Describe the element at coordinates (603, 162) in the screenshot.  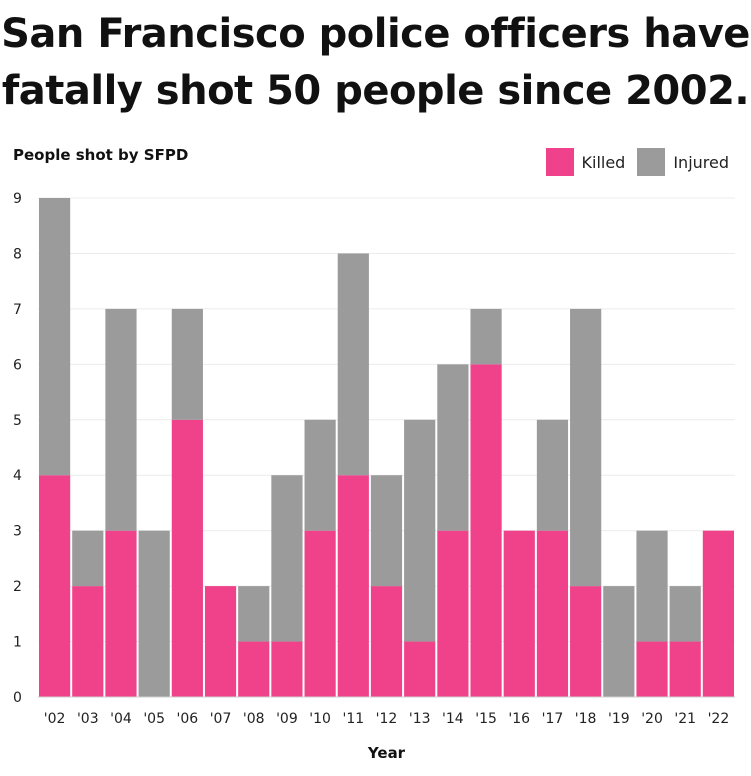
I see `legend-label-killed: Killed` at that location.